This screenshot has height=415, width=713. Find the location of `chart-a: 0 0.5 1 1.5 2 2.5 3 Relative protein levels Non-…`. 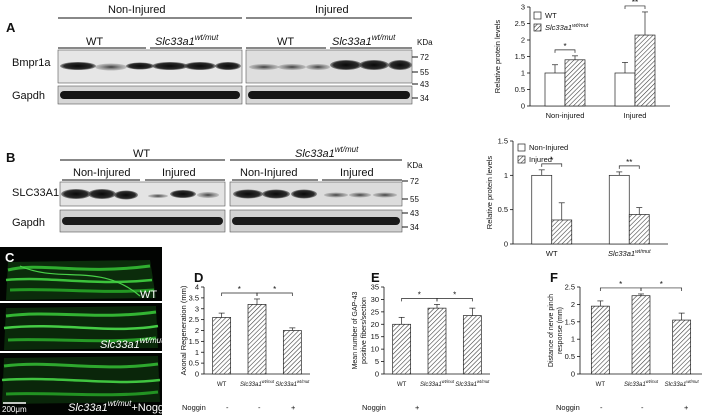

chart-a: 0 0.5 1 1.5 2 2.5 3 Relative protein levels Non-… is located at coordinates (581, 60).